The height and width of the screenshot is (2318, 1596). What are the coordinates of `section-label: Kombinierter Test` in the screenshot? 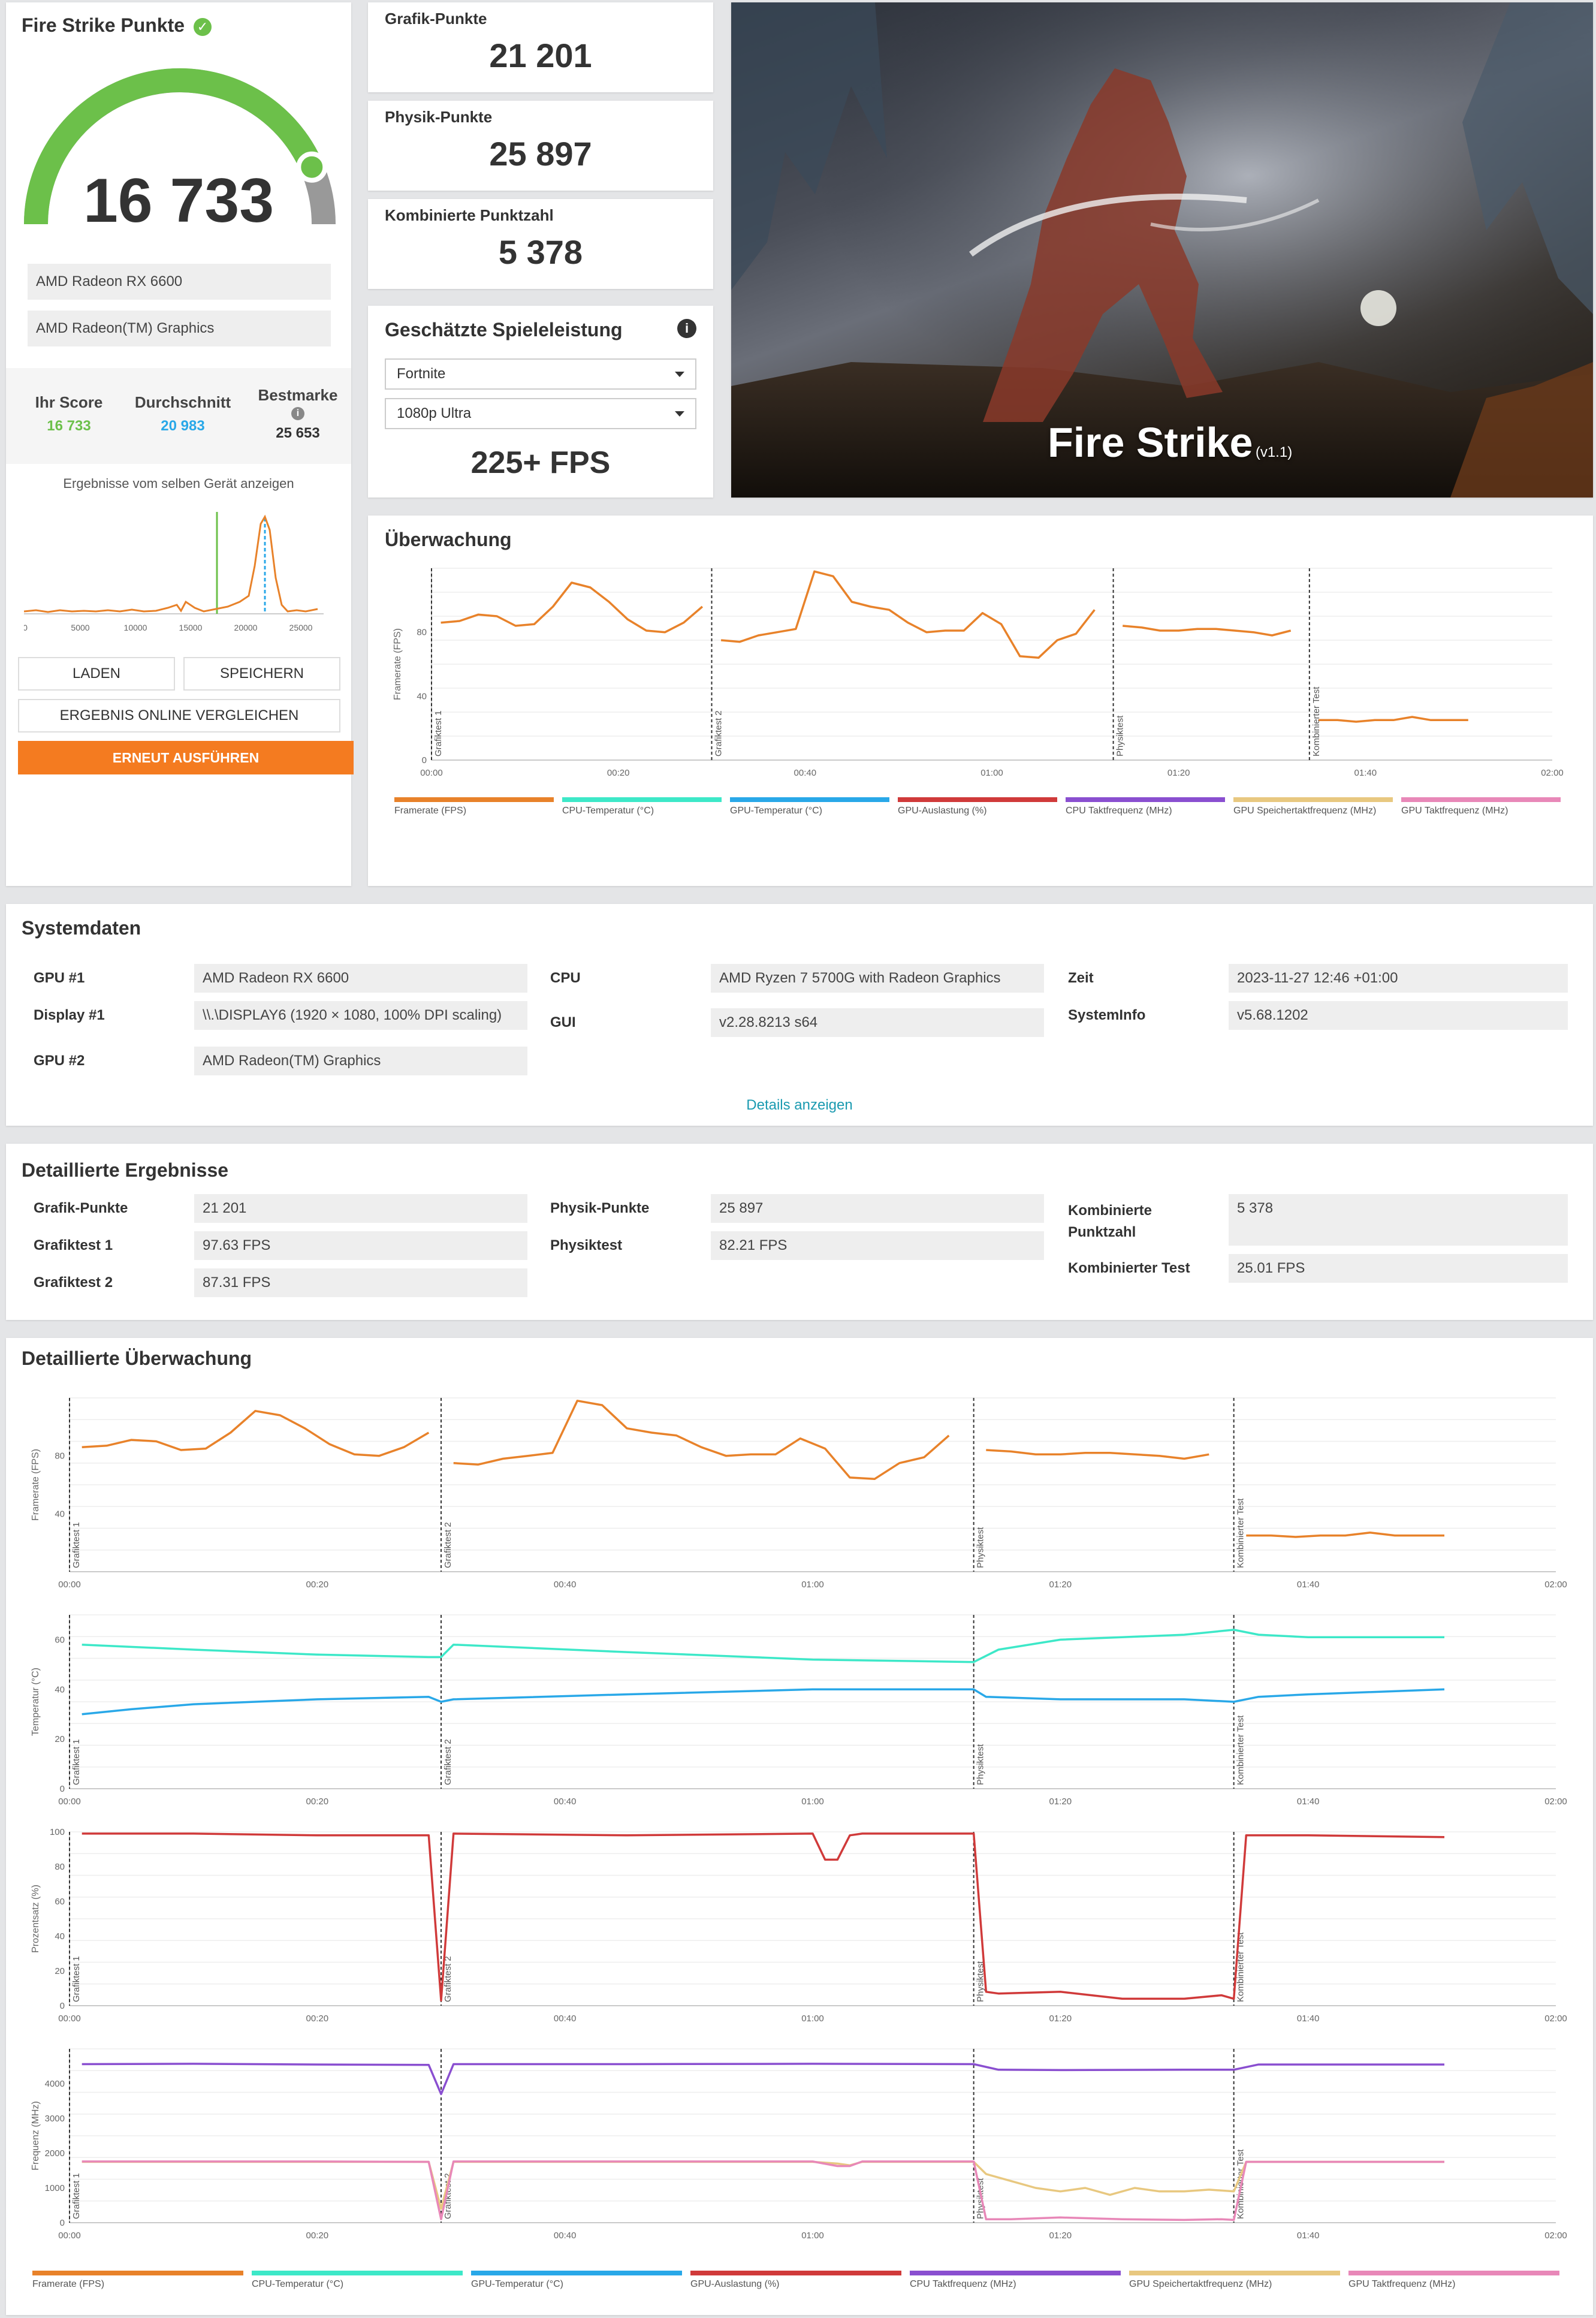 It's located at (1241, 1533).